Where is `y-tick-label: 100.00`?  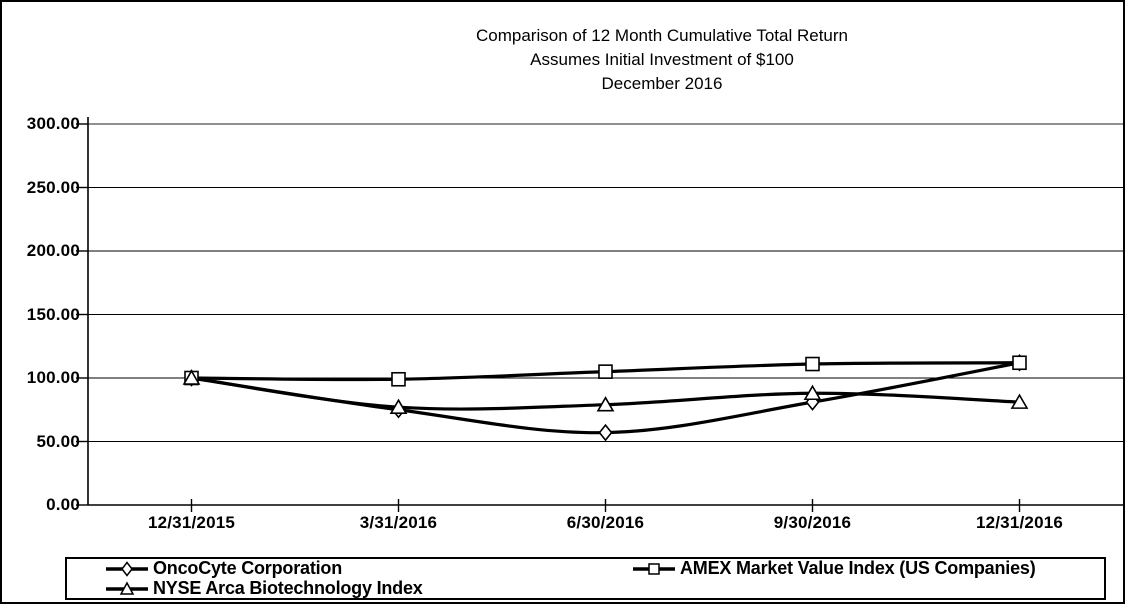 y-tick-label: 100.00 is located at coordinates (53, 377).